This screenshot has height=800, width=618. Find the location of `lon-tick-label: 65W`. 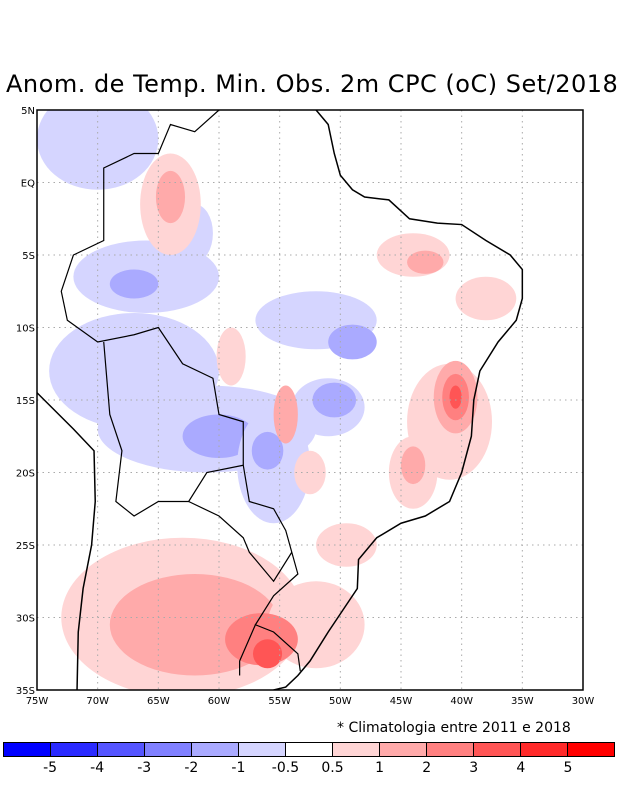

lon-tick-label: 65W is located at coordinates (158, 701).